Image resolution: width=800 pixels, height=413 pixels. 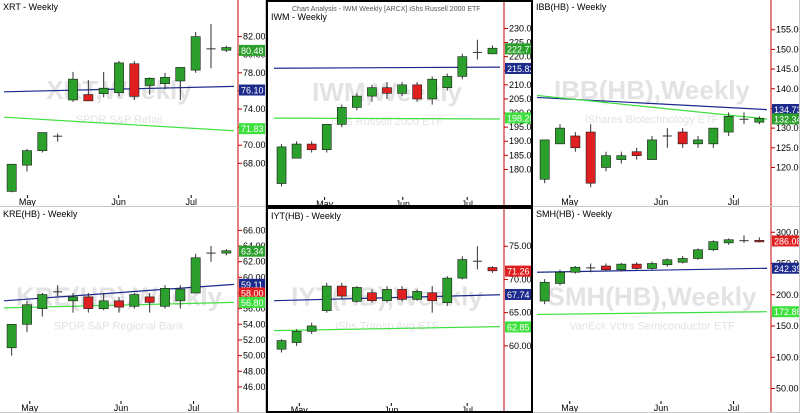 What do you see at coordinates (574, 214) in the screenshot?
I see `chart-title: SMH(HB) - Weekly` at bounding box center [574, 214].